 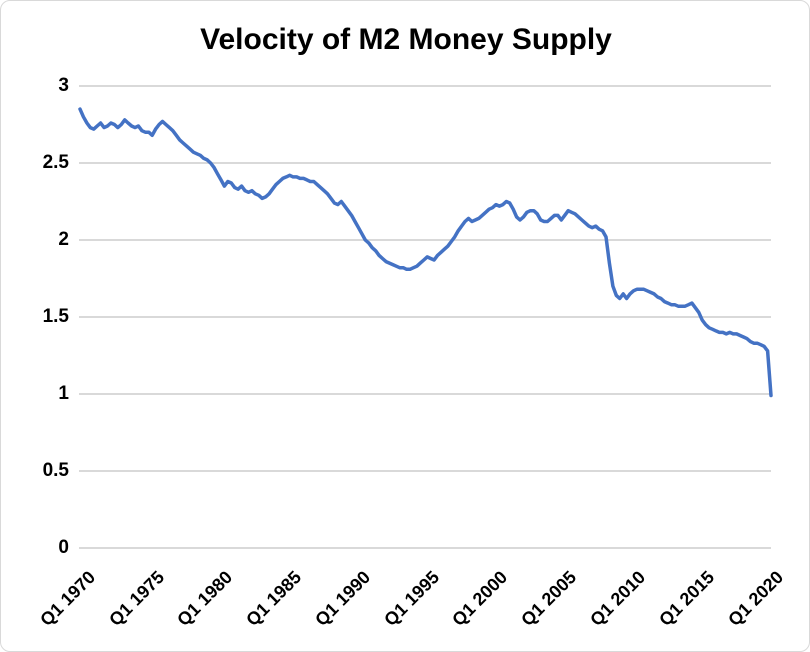 I want to click on y-axis-tick-label: 3, so click(x=63, y=85).